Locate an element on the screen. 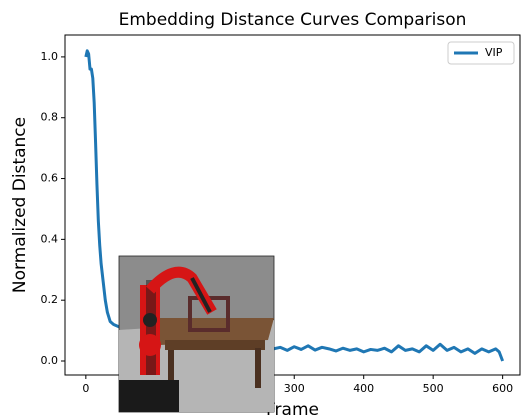 This screenshot has height=420, width=521. chart-title: Embedding Distance Curves Comparison is located at coordinates (293, 20).